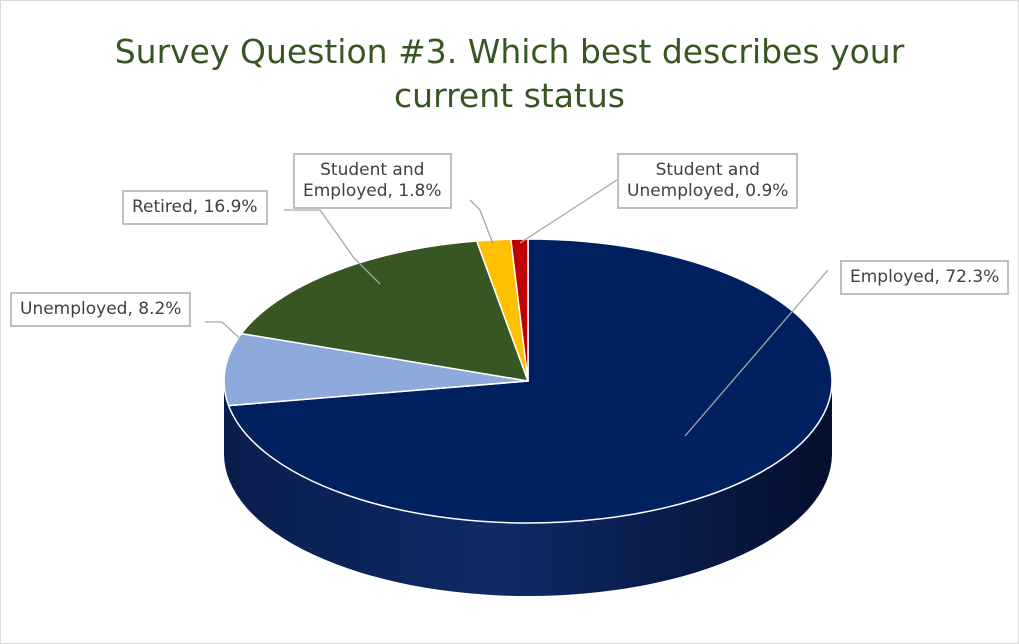 This screenshot has height=644, width=1019. Describe the element at coordinates (101, 309) in the screenshot. I see `data-label-unemployed: Unemployed, 8.2%` at that location.